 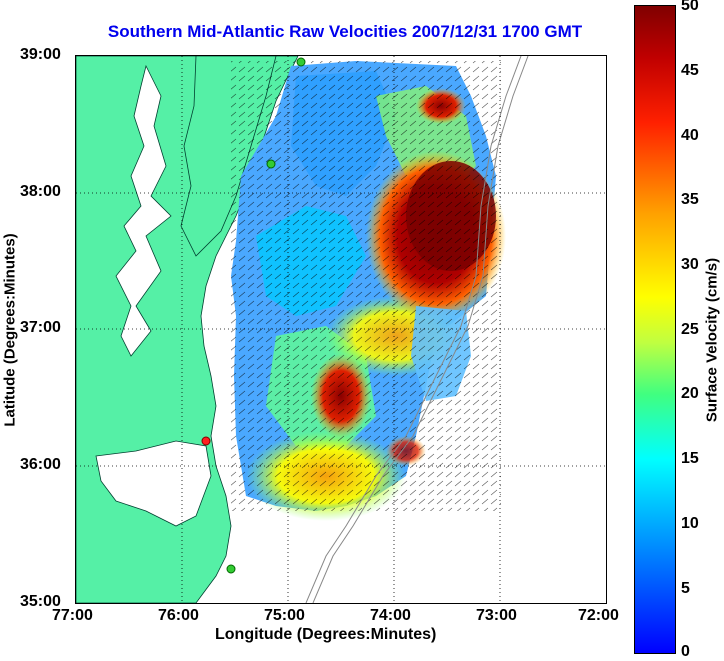 I want to click on y-tick-label: 36:00, so click(x=40, y=464).